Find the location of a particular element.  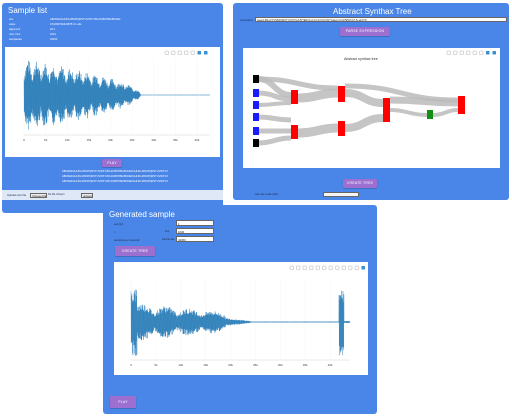

x-tick-label: 15k is located at coordinates (205, 365).